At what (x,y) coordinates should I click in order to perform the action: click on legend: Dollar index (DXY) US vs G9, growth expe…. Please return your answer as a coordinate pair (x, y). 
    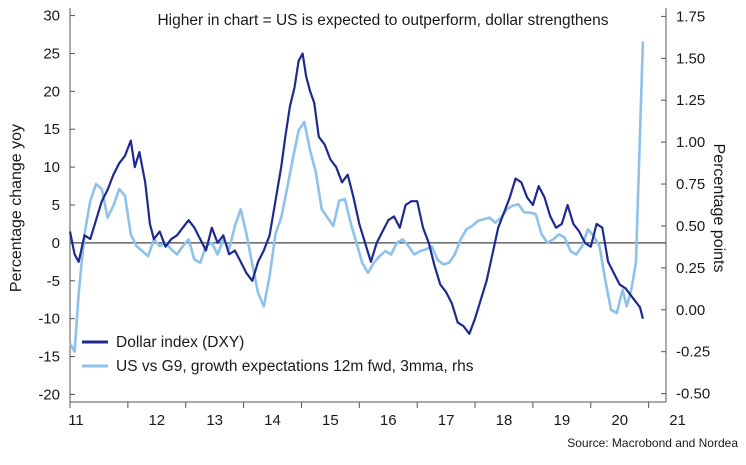
    Looking at the image, I should click on (278, 354).